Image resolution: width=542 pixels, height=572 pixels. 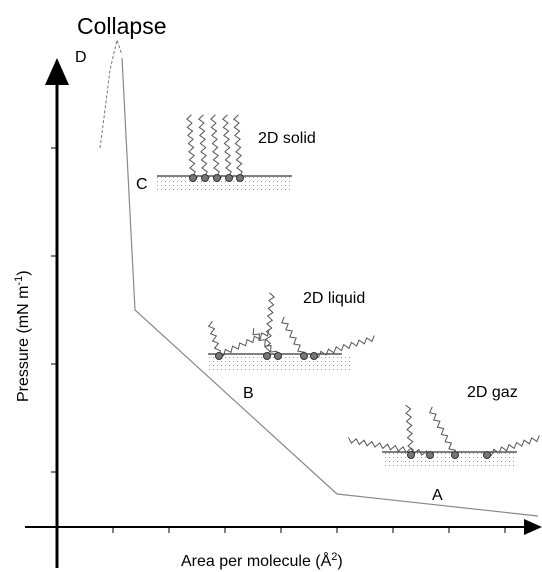 I want to click on phase-label: 2D solid, so click(x=287, y=138).